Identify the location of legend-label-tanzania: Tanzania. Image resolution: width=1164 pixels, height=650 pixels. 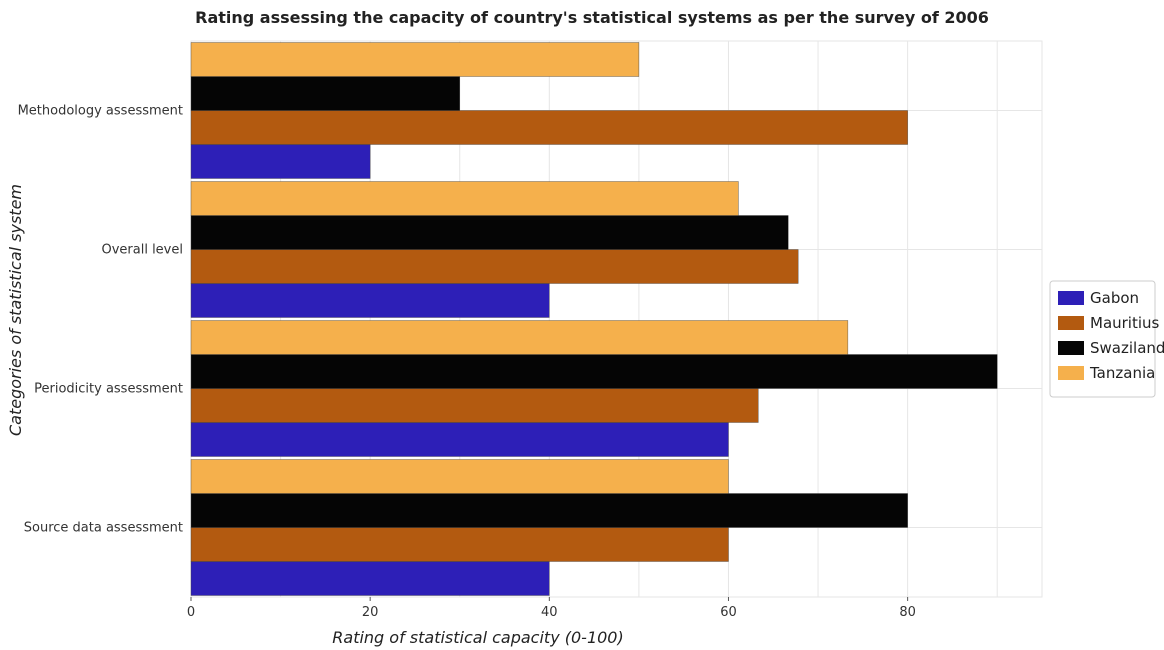
(1122, 373).